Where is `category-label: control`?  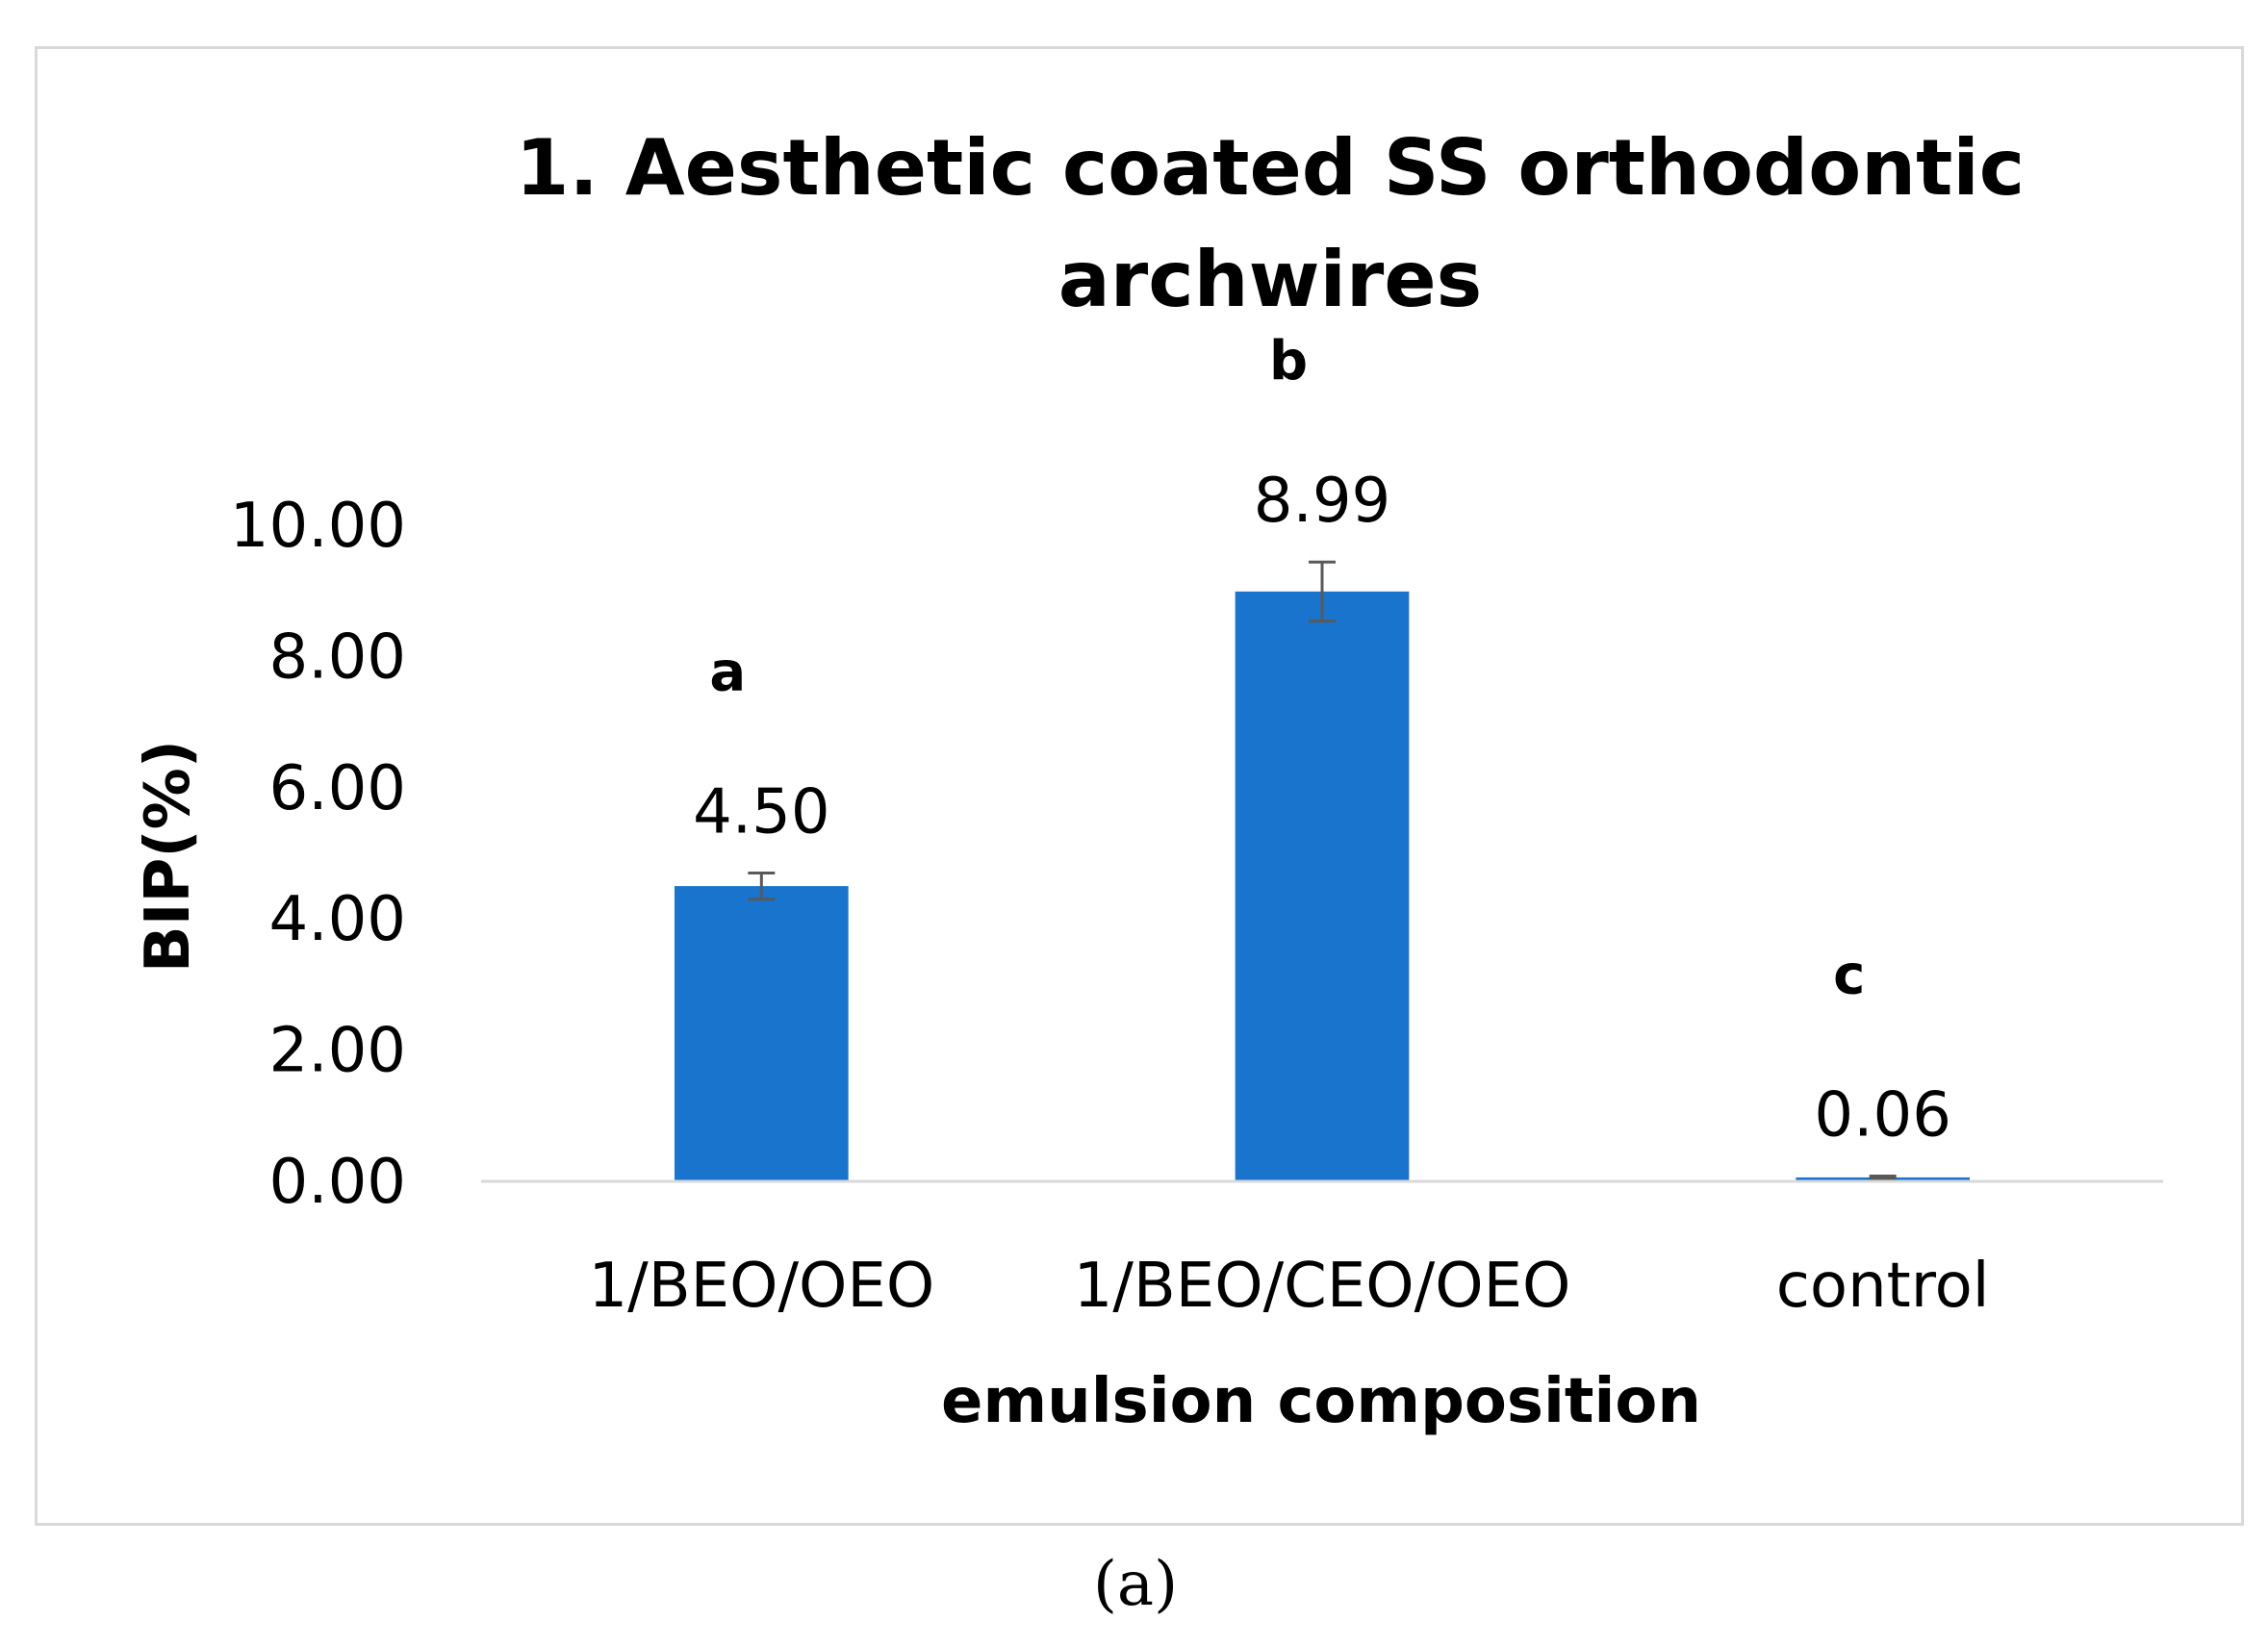 category-label: control is located at coordinates (1883, 1286).